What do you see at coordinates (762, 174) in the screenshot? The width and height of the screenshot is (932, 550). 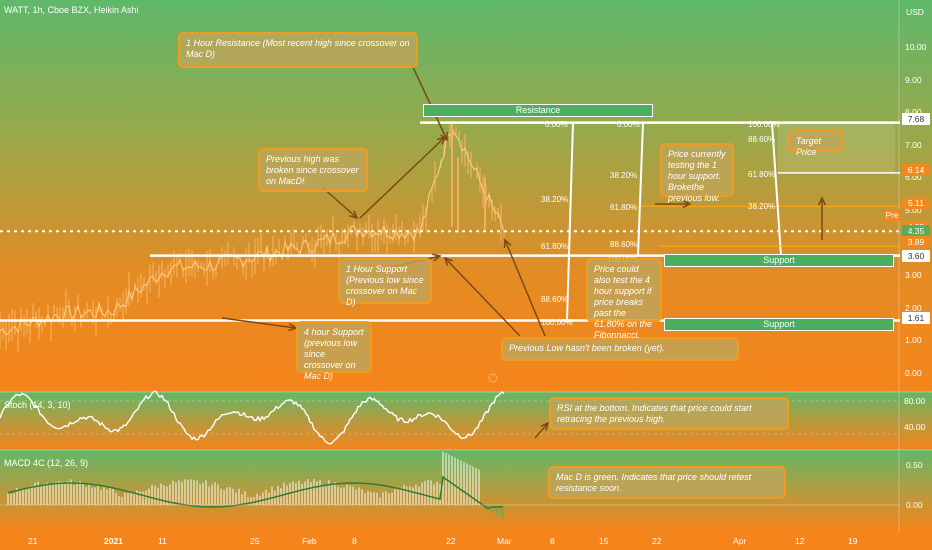 I see `fib3-label: 61.80%` at bounding box center [762, 174].